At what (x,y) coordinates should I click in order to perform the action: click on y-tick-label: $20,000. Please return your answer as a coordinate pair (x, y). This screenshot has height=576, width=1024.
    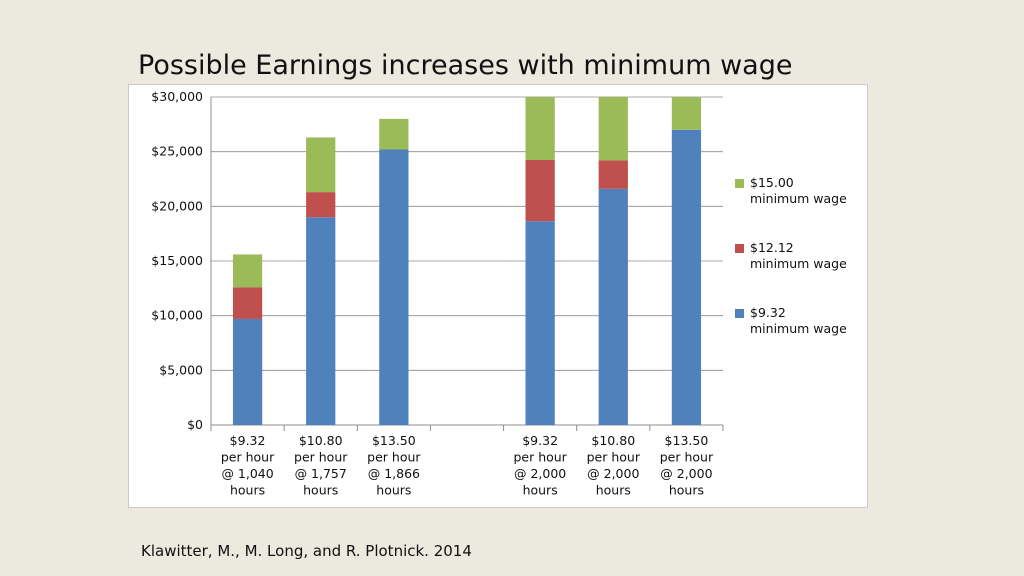
    Looking at the image, I should click on (177, 205).